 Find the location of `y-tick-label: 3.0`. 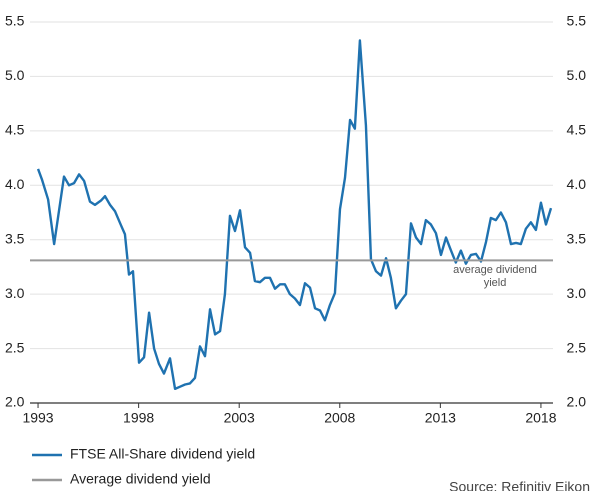

y-tick-label: 3.0 is located at coordinates (15, 293).